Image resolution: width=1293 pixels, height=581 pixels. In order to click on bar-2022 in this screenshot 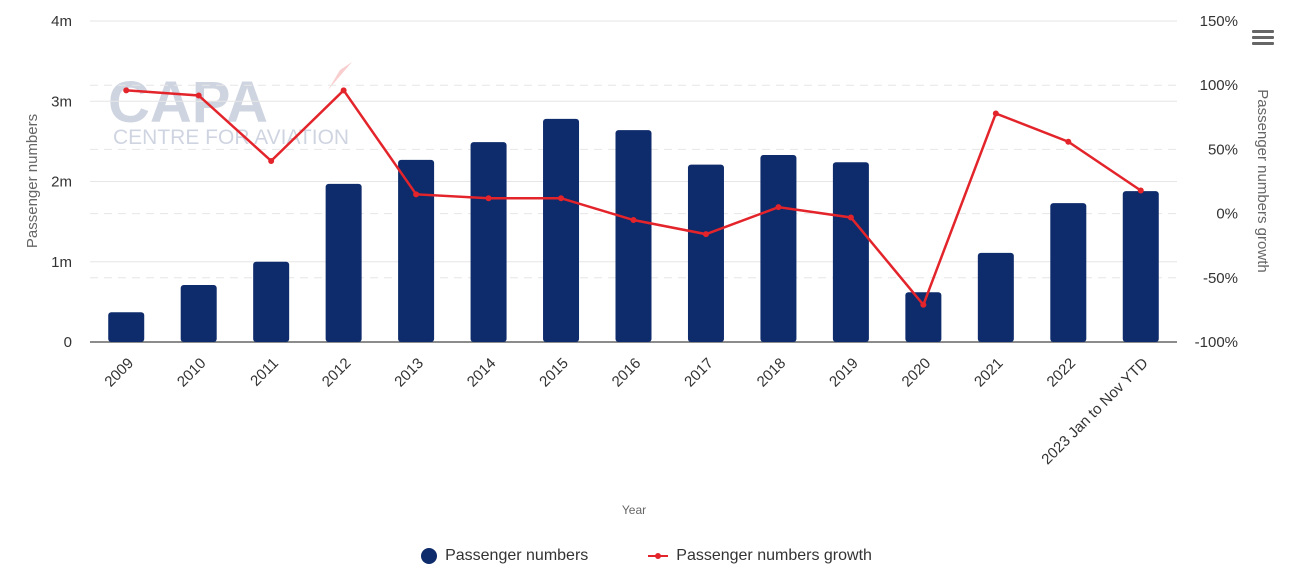, I will do `click(1068, 272)`.